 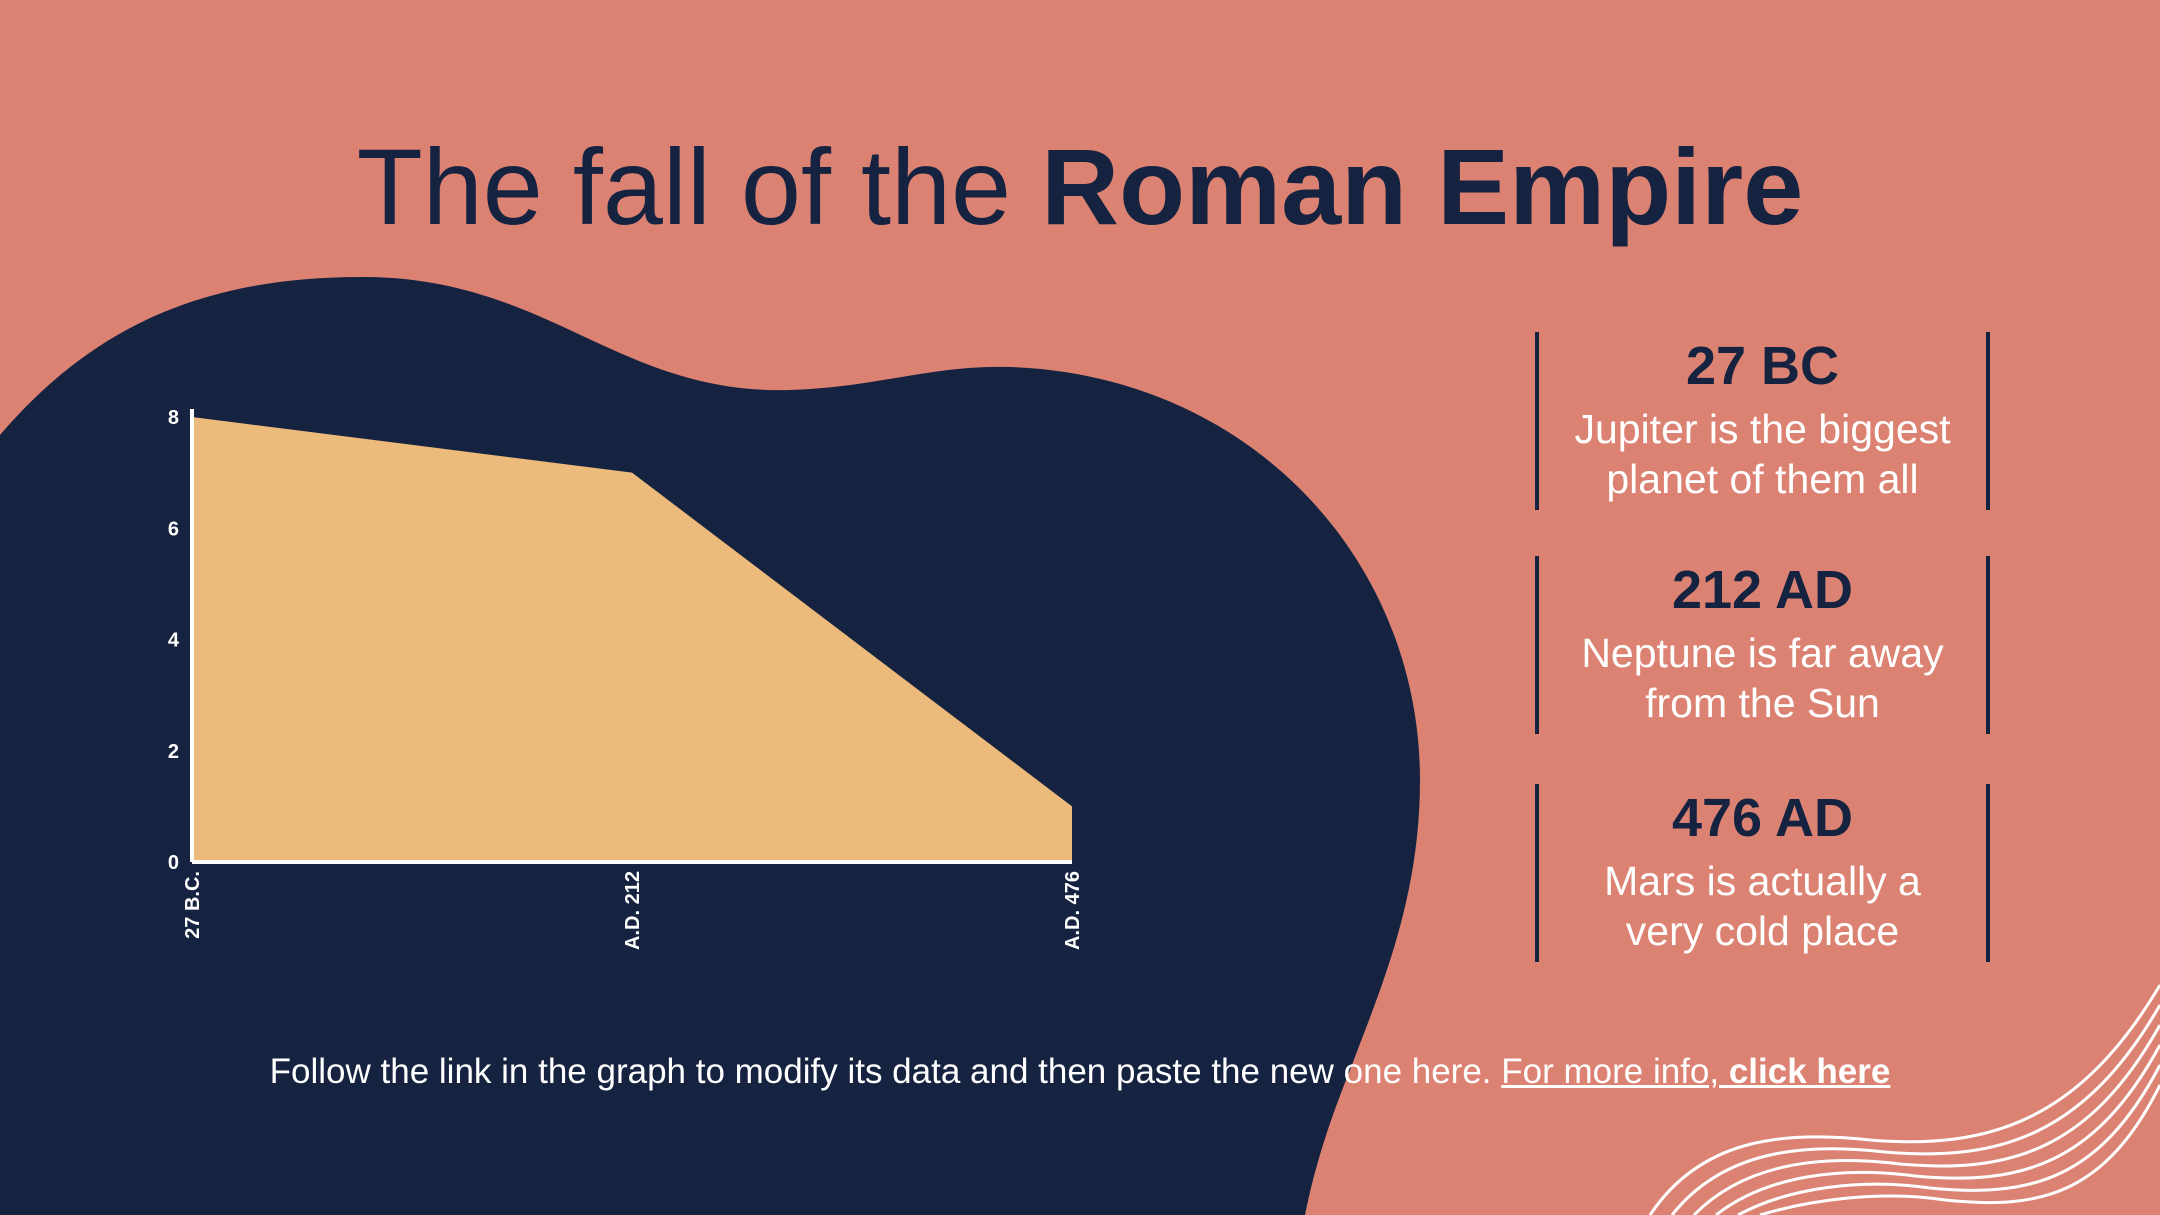 What do you see at coordinates (699, 186) in the screenshot?
I see `title-regular: The fall of the` at bounding box center [699, 186].